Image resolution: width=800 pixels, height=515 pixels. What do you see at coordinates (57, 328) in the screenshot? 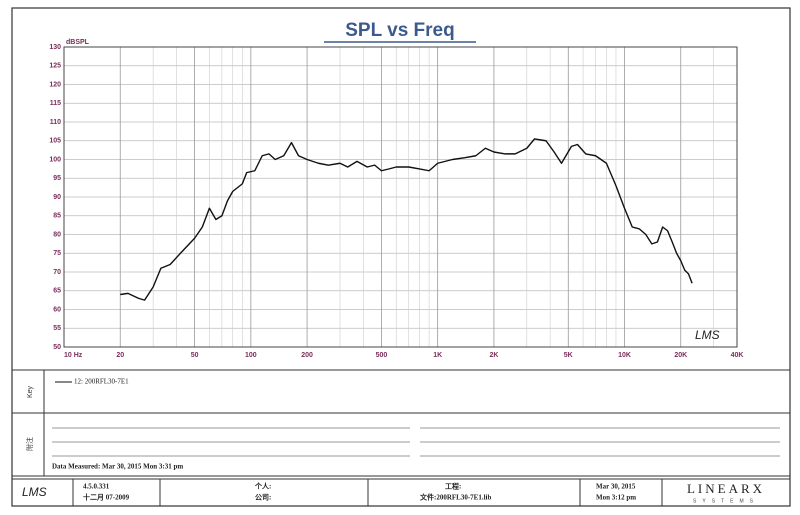
I see `y-tick-label: 55` at bounding box center [57, 328].